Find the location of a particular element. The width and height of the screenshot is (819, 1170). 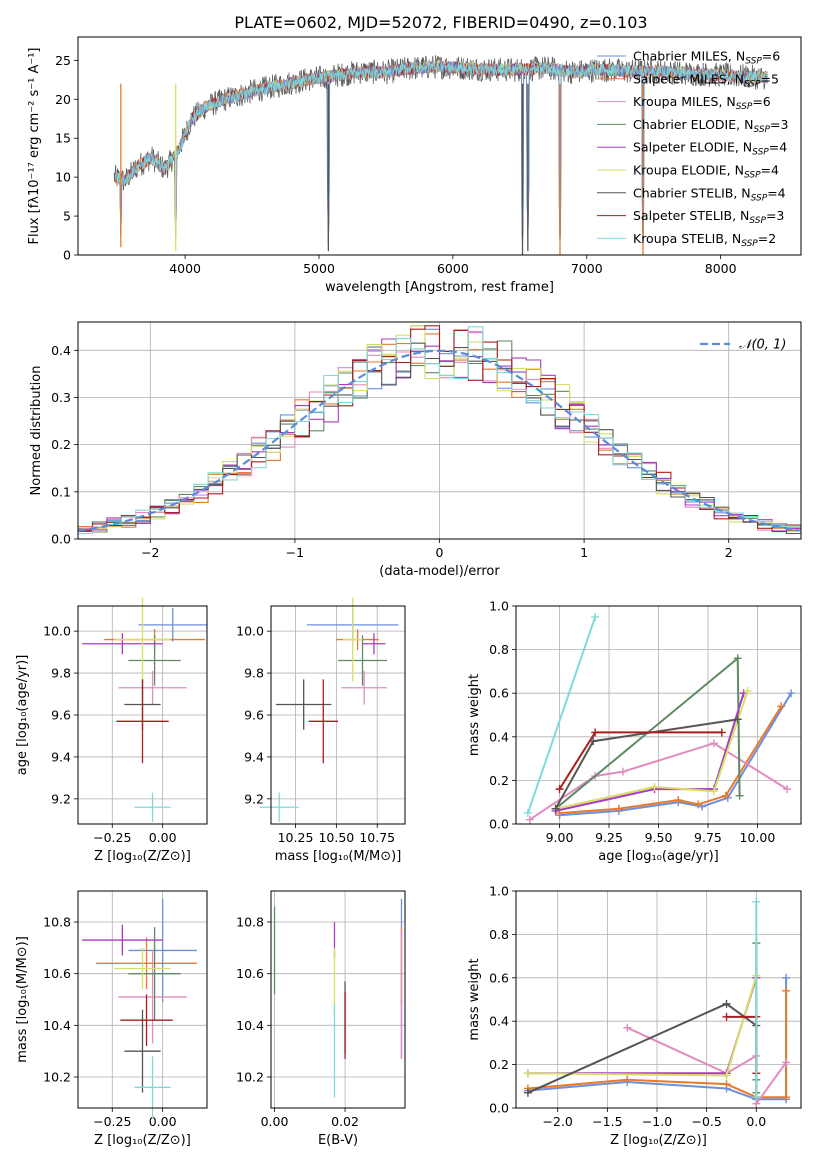

axes-frame is located at coordinates (142, 715).